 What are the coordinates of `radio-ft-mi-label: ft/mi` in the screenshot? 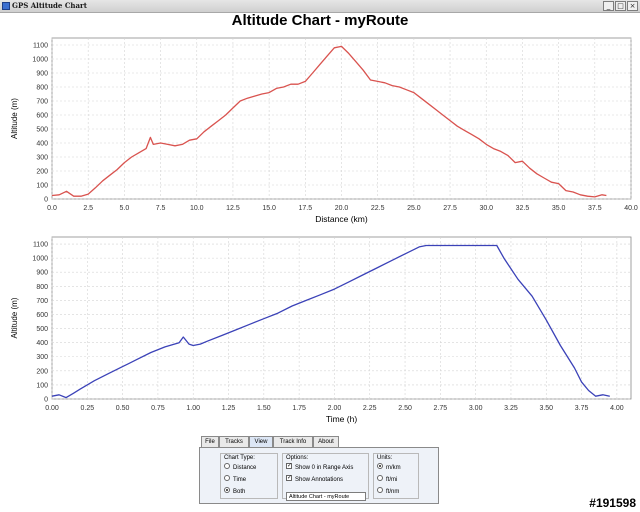 It's located at (392, 480).